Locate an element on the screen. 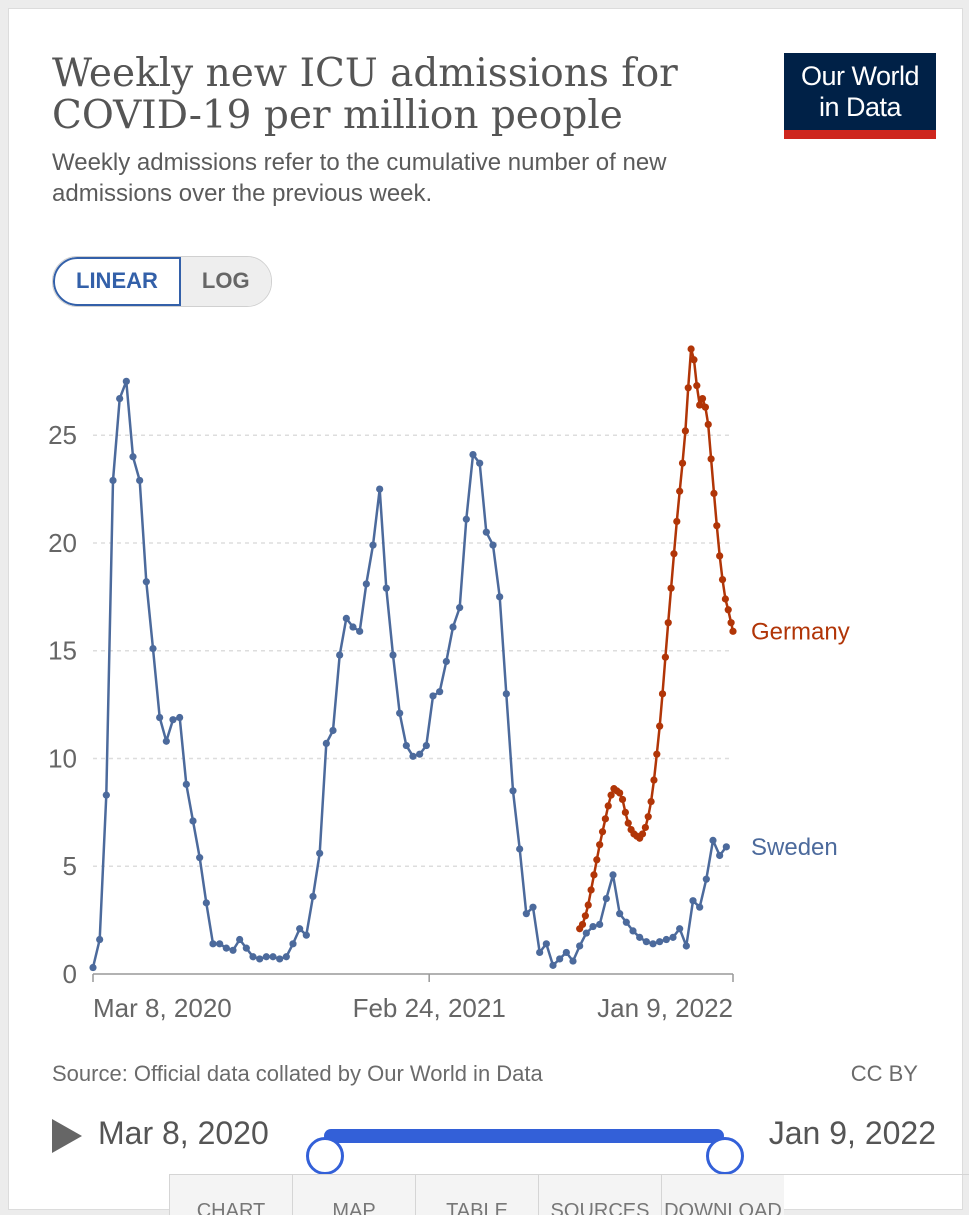 This screenshot has width=969, height=1215. germany-series-label: Germany is located at coordinates (800, 631).